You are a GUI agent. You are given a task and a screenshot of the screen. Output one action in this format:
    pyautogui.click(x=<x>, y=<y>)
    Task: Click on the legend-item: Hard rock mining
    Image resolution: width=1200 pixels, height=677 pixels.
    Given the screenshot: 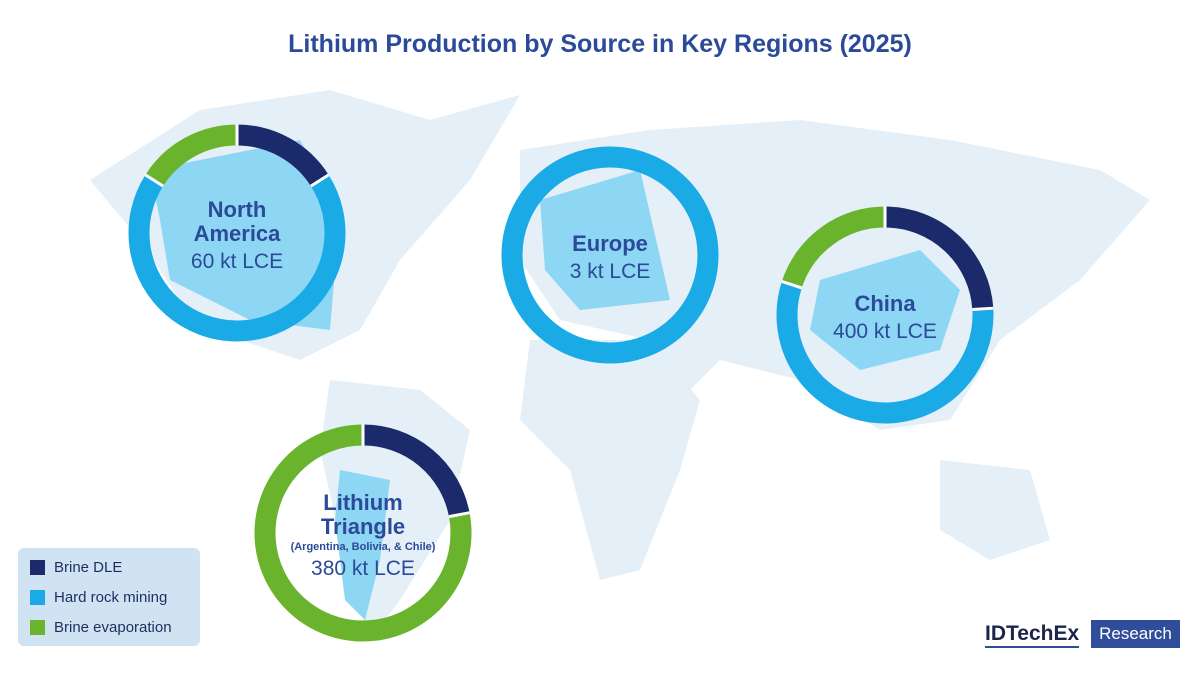 What is the action you would take?
    pyautogui.click(x=98, y=597)
    